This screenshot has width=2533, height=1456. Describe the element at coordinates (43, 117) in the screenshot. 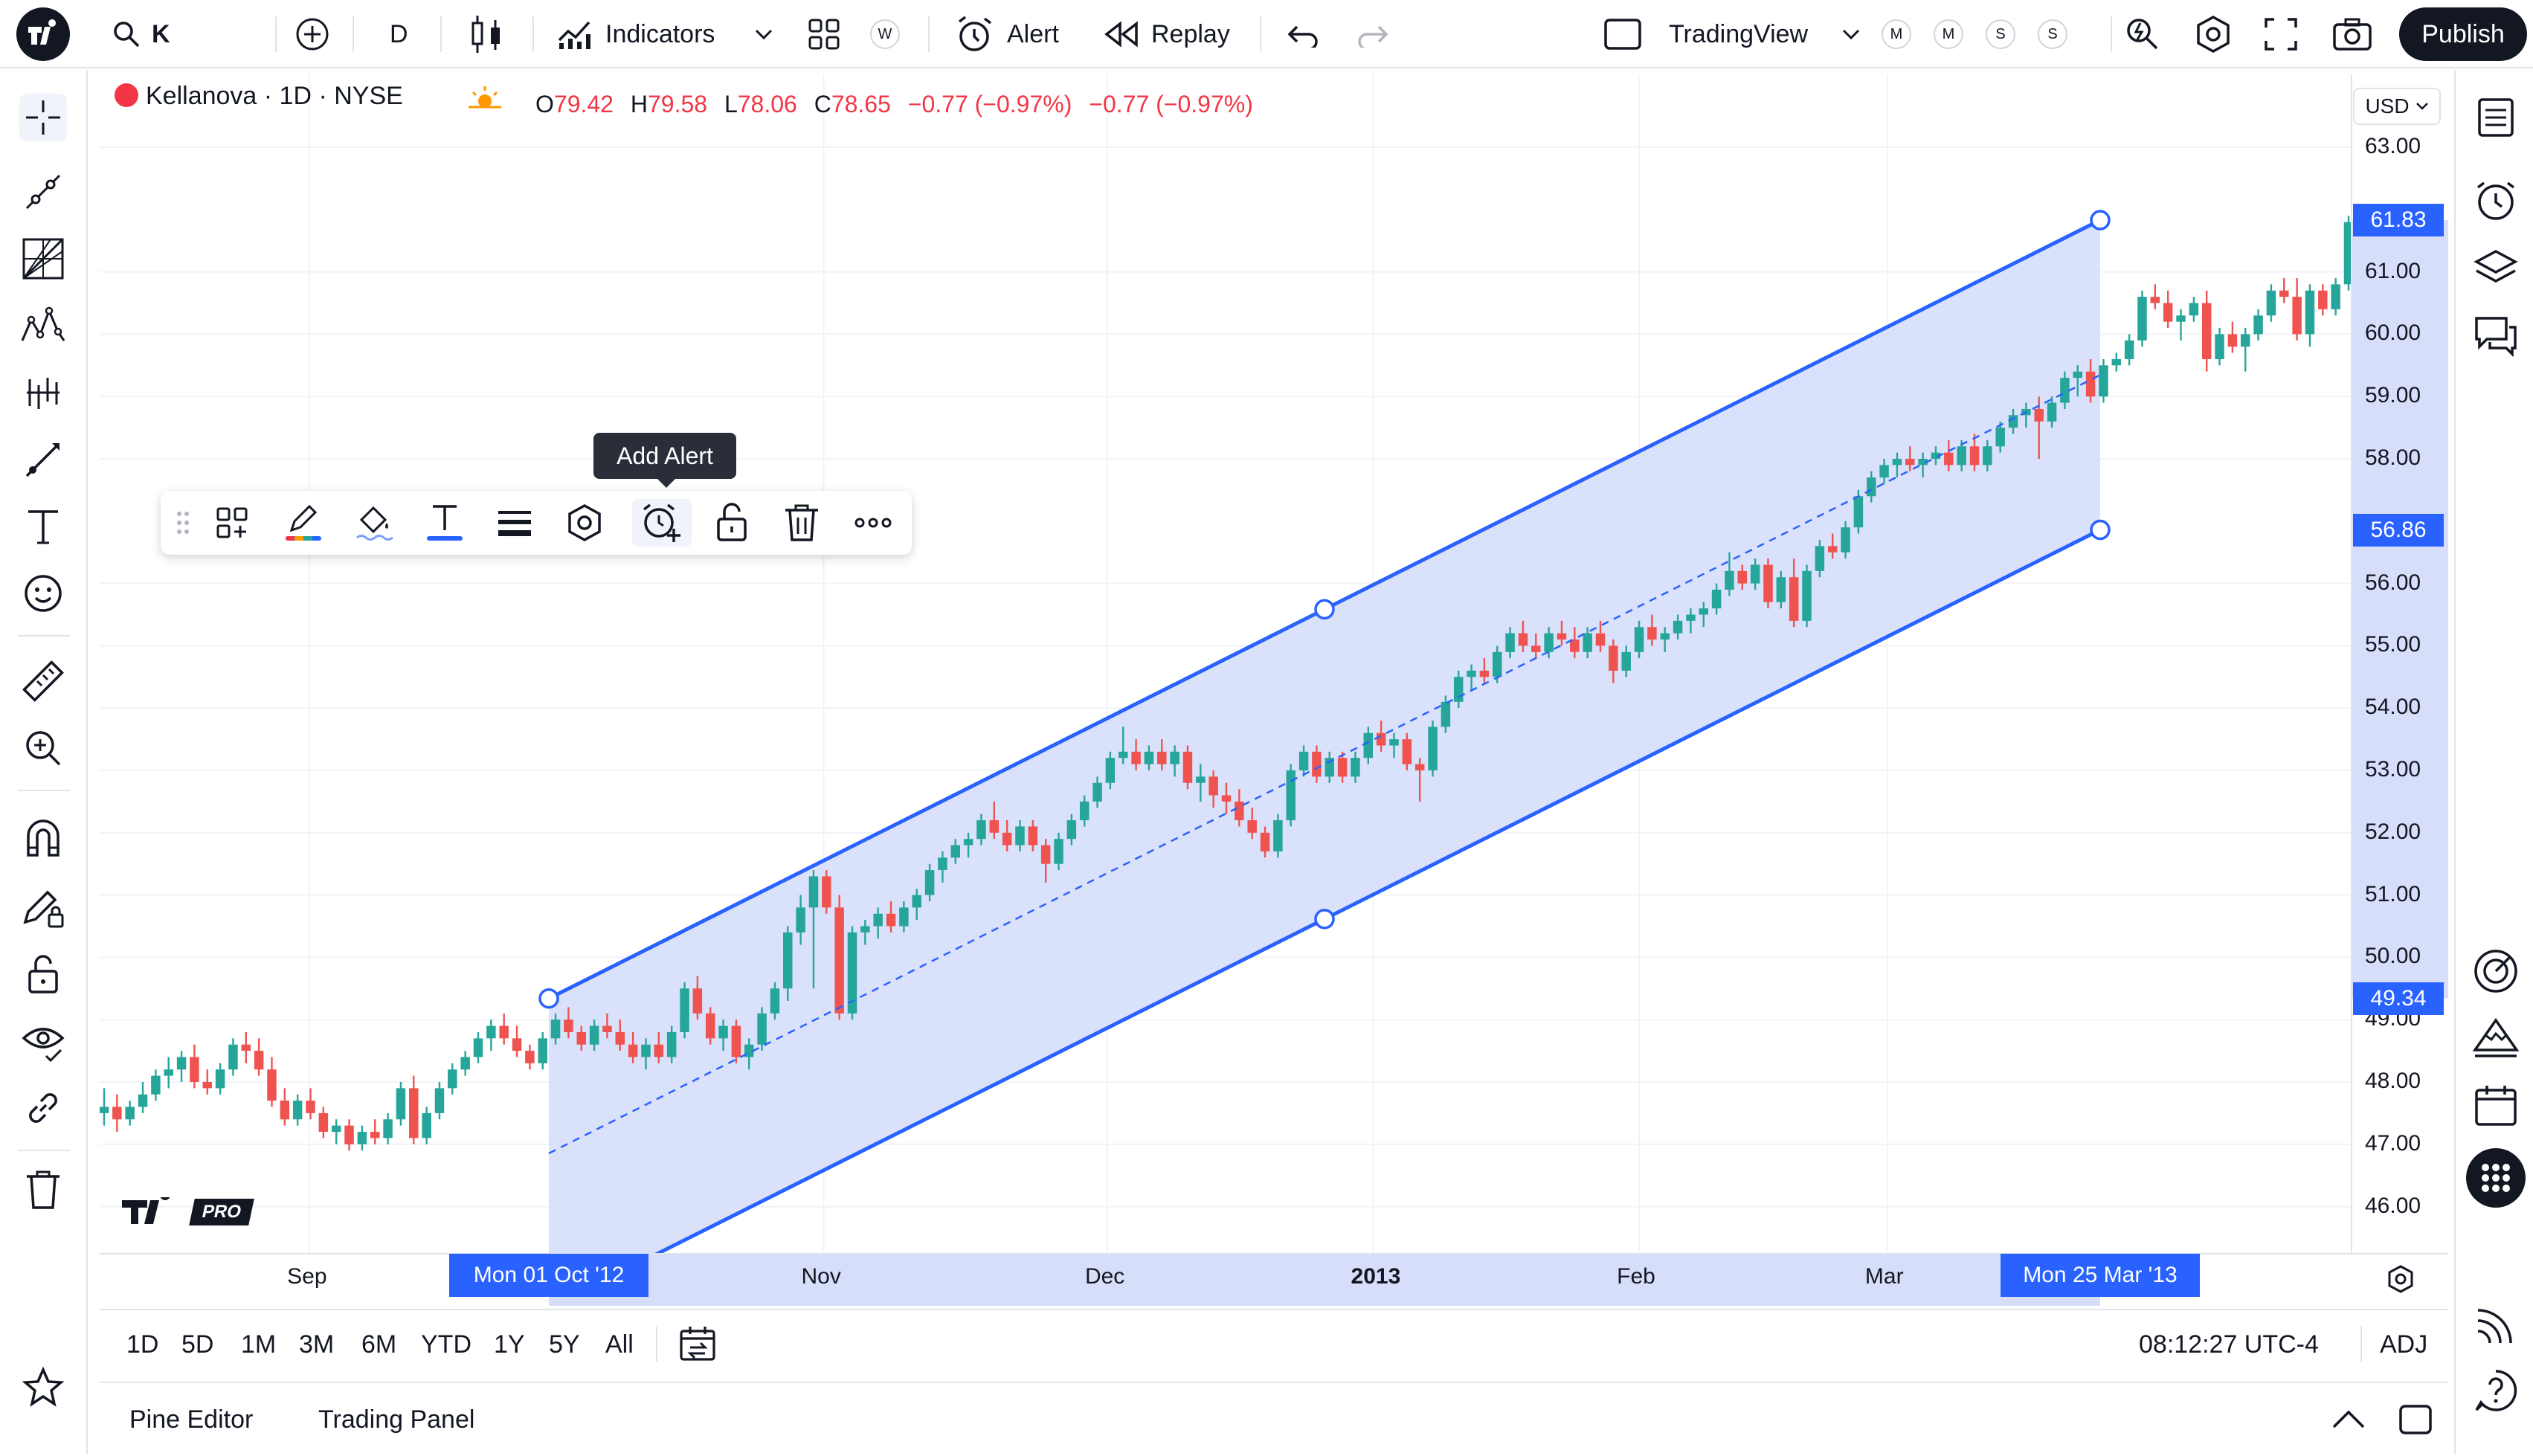

I see `crosshair-tool` at that location.